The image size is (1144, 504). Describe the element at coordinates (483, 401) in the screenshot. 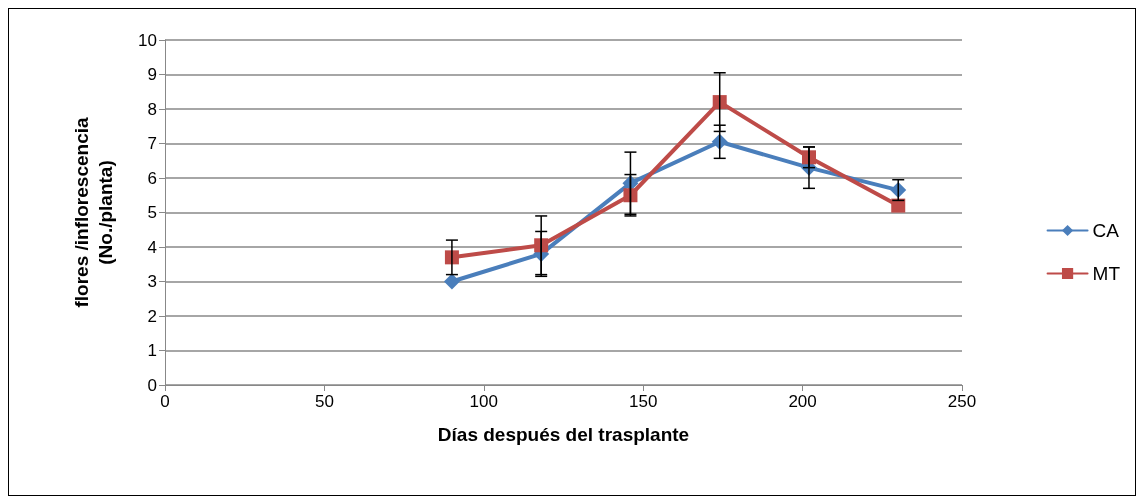

I see `x-tick-label: 100` at that location.